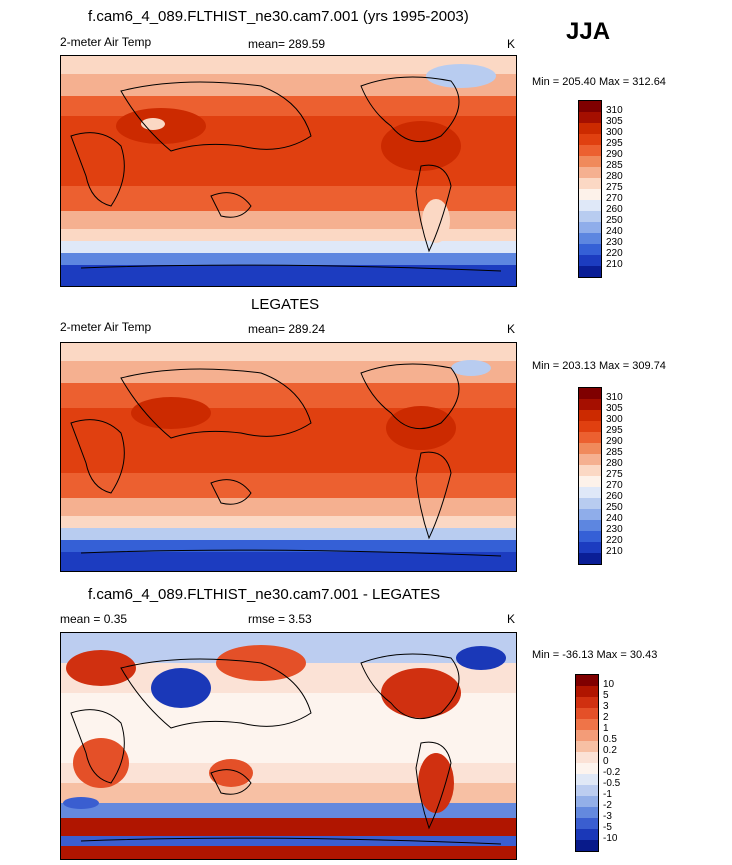  What do you see at coordinates (287, 44) in the screenshot?
I see `panel1-mean-label: mean= 289.59` at bounding box center [287, 44].